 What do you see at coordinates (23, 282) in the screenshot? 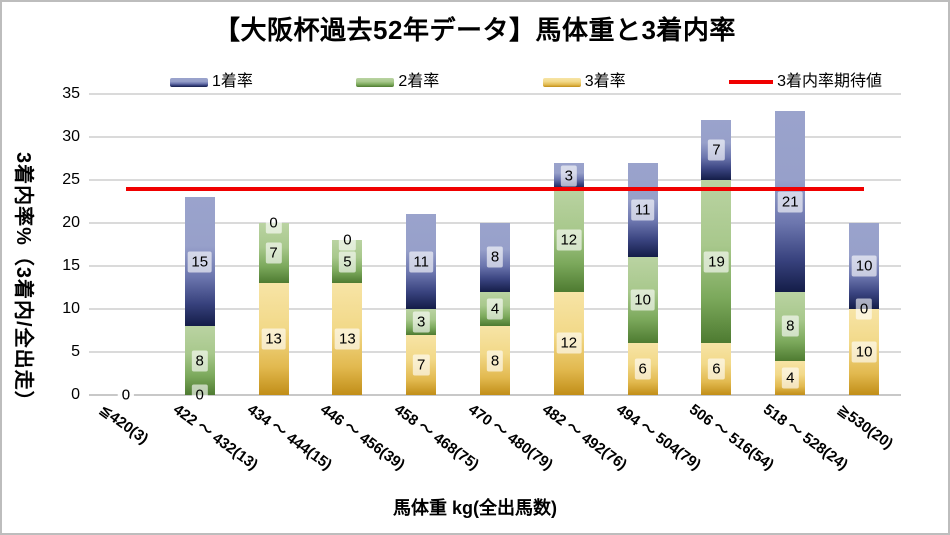
I see `y-axis-title: 3着内率%（3着内/全出走）` at bounding box center [23, 282].